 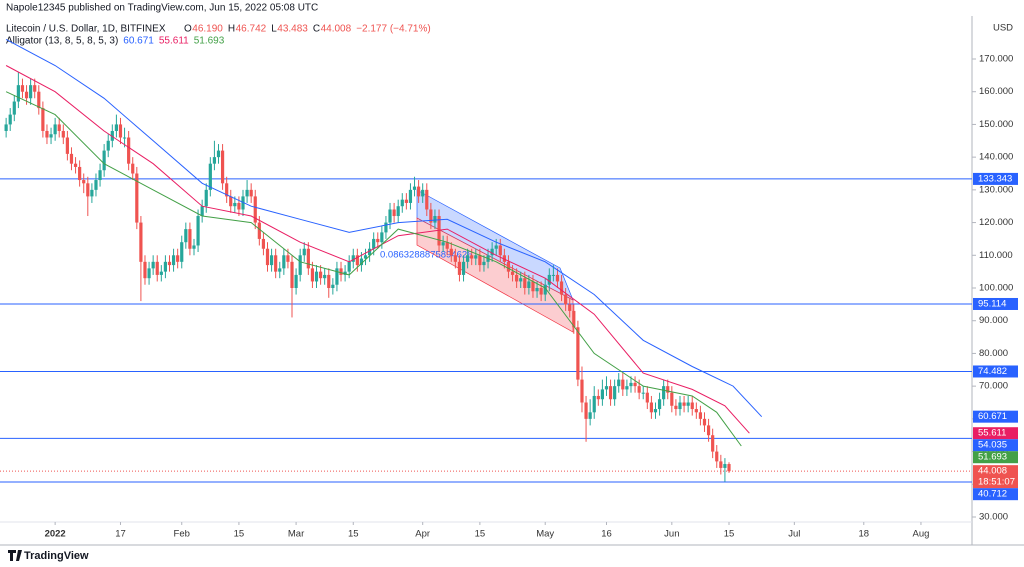 What do you see at coordinates (545, 534) in the screenshot?
I see `time-tick-label: May` at bounding box center [545, 534].